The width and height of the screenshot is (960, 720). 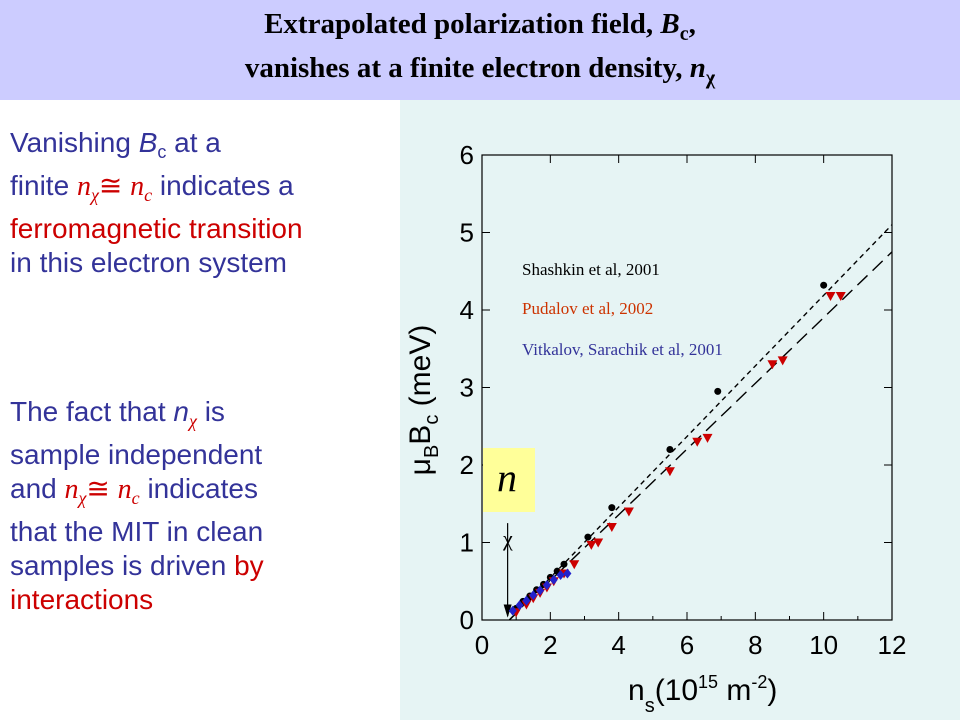 I want to click on title-line-1: Extrapolated polarization field, Bc,, so click(x=480, y=26).